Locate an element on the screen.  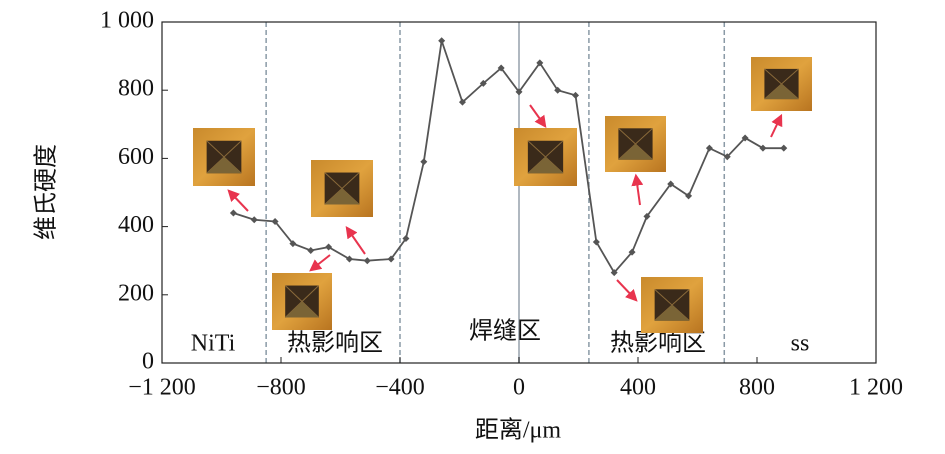
region-label: 焊缝区 is located at coordinates (505, 331).